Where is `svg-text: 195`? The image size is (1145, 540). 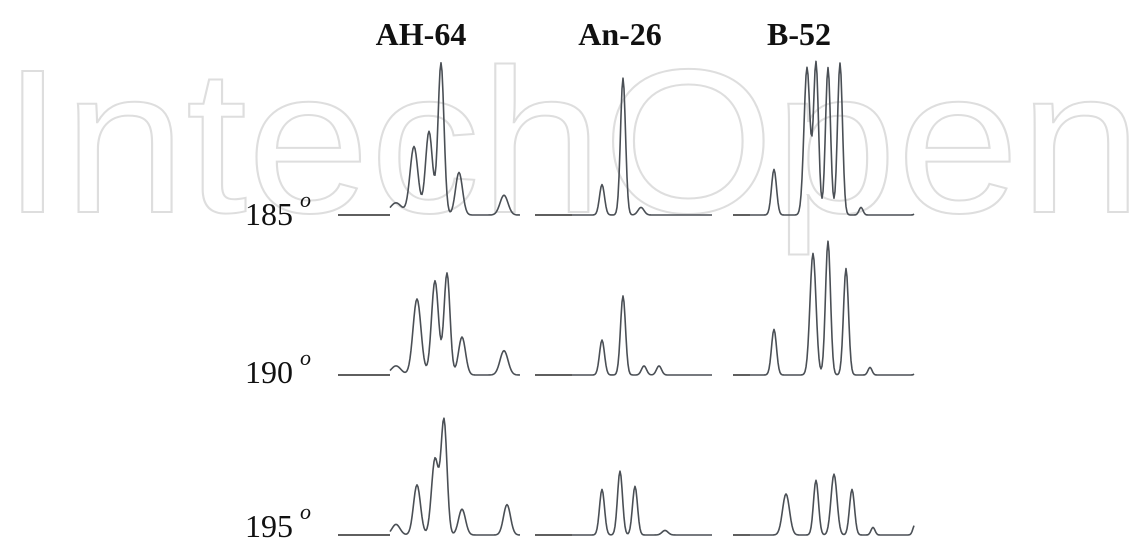 svg-text: 195 is located at coordinates (269, 524).